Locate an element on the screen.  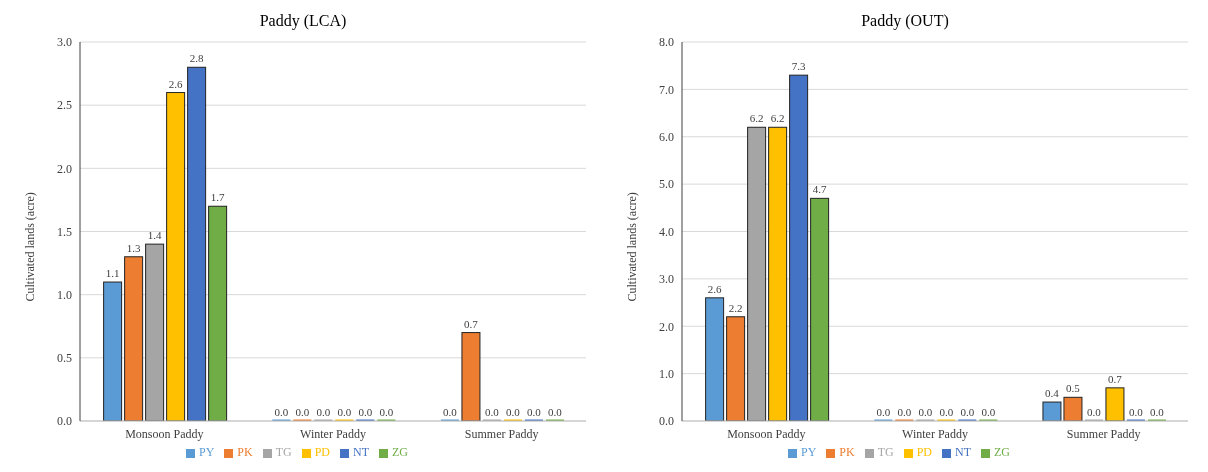
y-tick-label: 6.0 is located at coordinates (666, 137).